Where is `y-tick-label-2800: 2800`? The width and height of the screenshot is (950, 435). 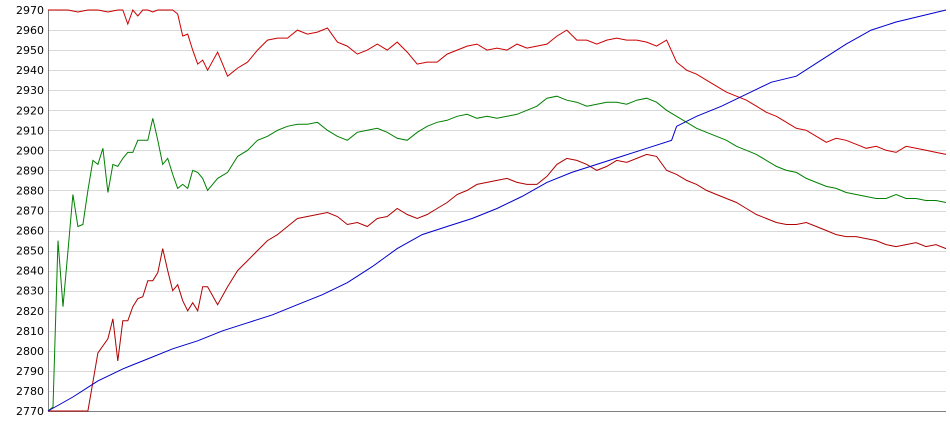 y-tick-label-2800: 2800 is located at coordinates (30, 351).